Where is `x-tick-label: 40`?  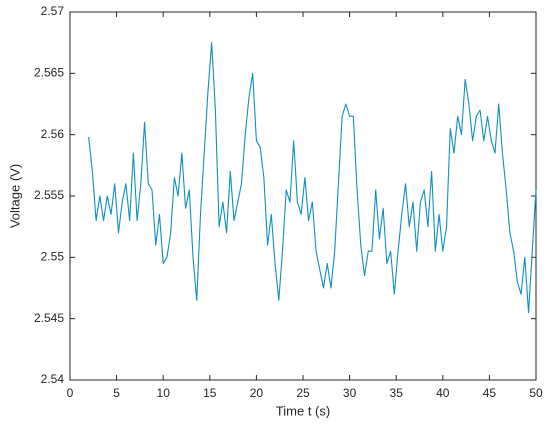 x-tick-label: 40 is located at coordinates (443, 393).